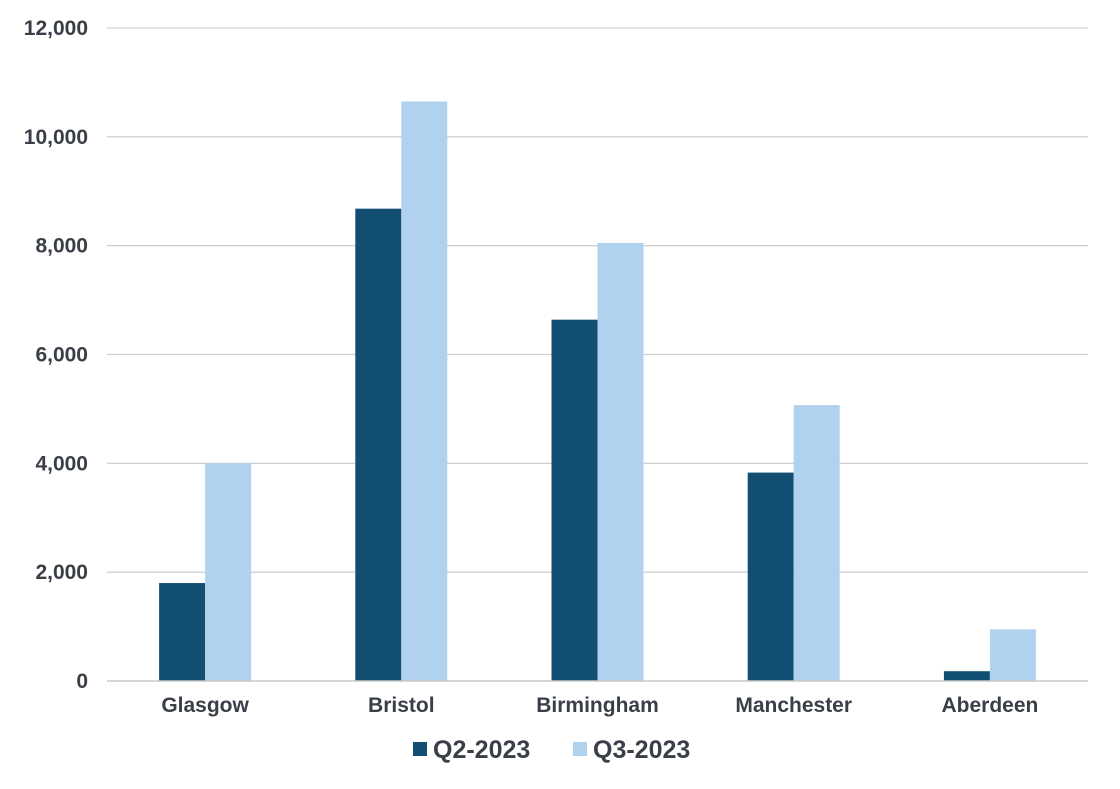 This screenshot has width=1120, height=789. What do you see at coordinates (580, 749) in the screenshot?
I see `legend-swatch-q3-2023` at bounding box center [580, 749].